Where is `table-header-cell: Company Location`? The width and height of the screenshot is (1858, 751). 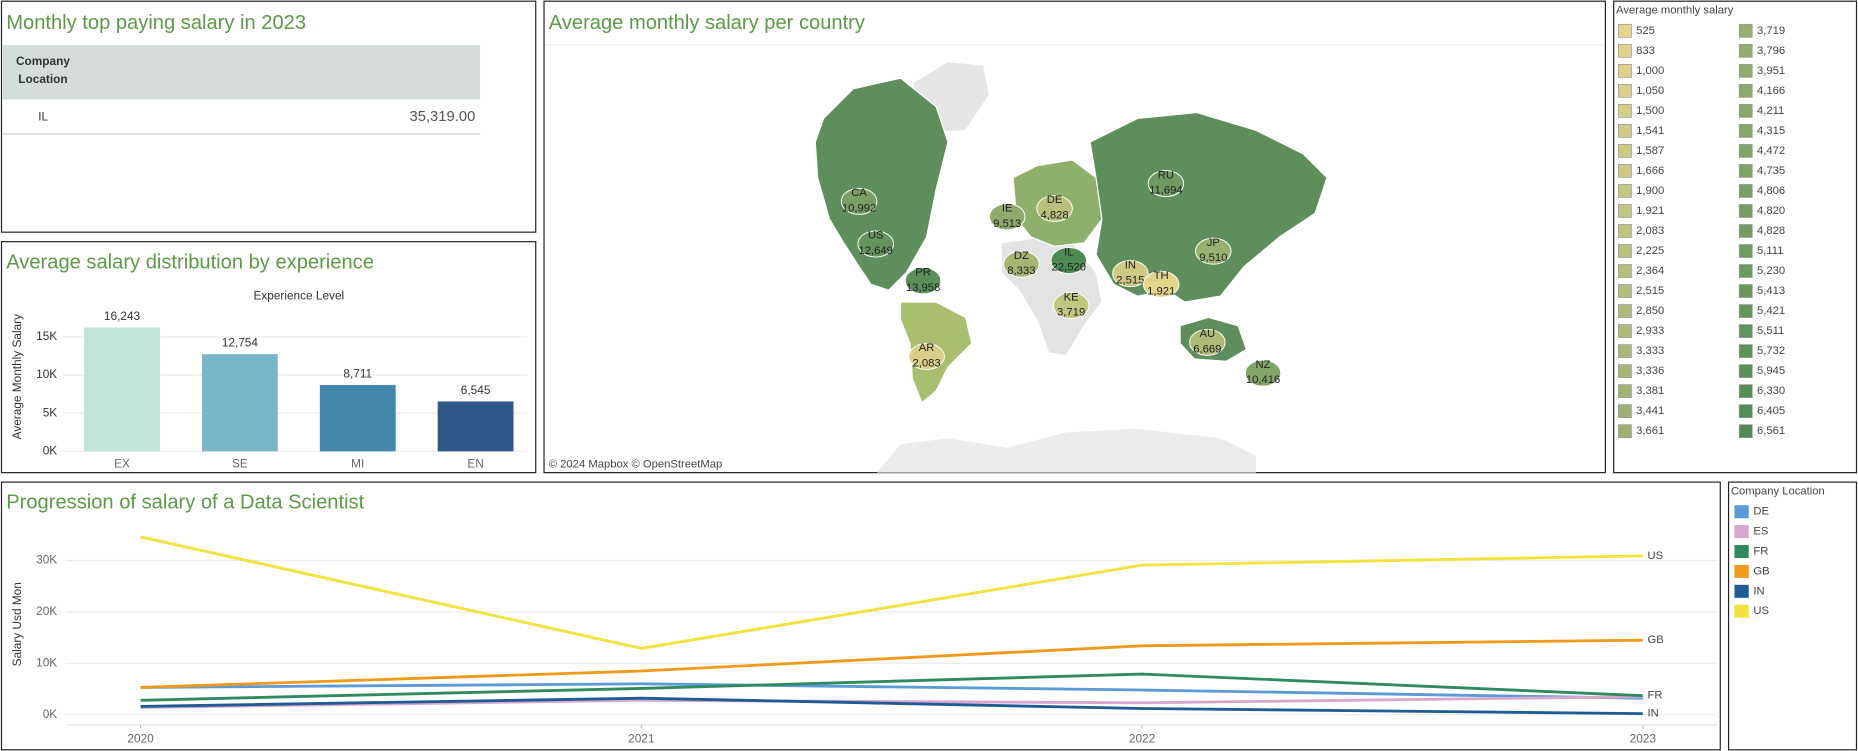
table-header-cell: Company Location is located at coordinates (42, 71).